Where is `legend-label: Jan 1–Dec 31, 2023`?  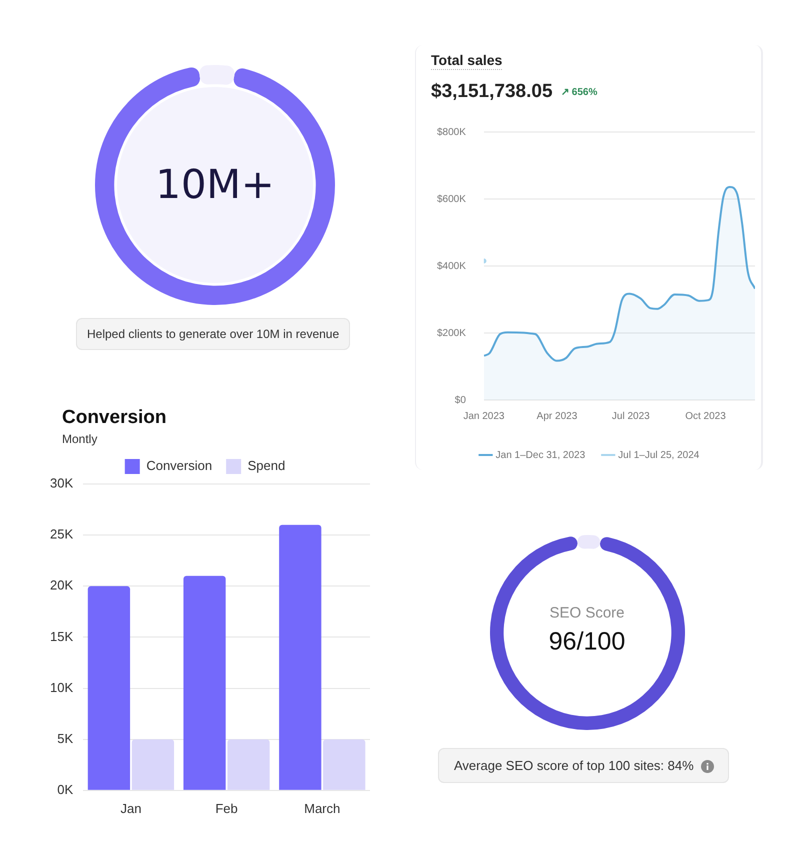
legend-label: Jan 1–Dec 31, 2023 is located at coordinates (541, 455).